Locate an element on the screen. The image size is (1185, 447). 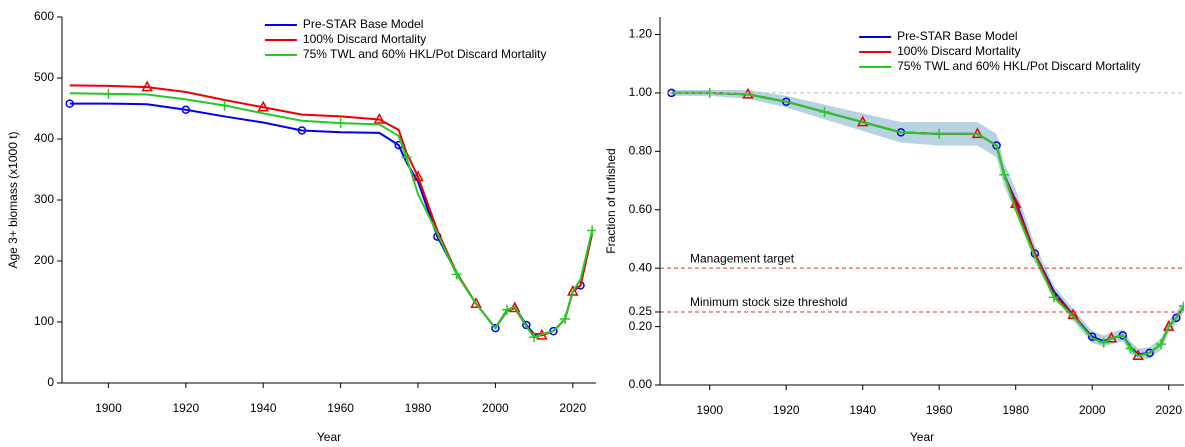
y-tick-label: 500 is located at coordinates (44, 77).